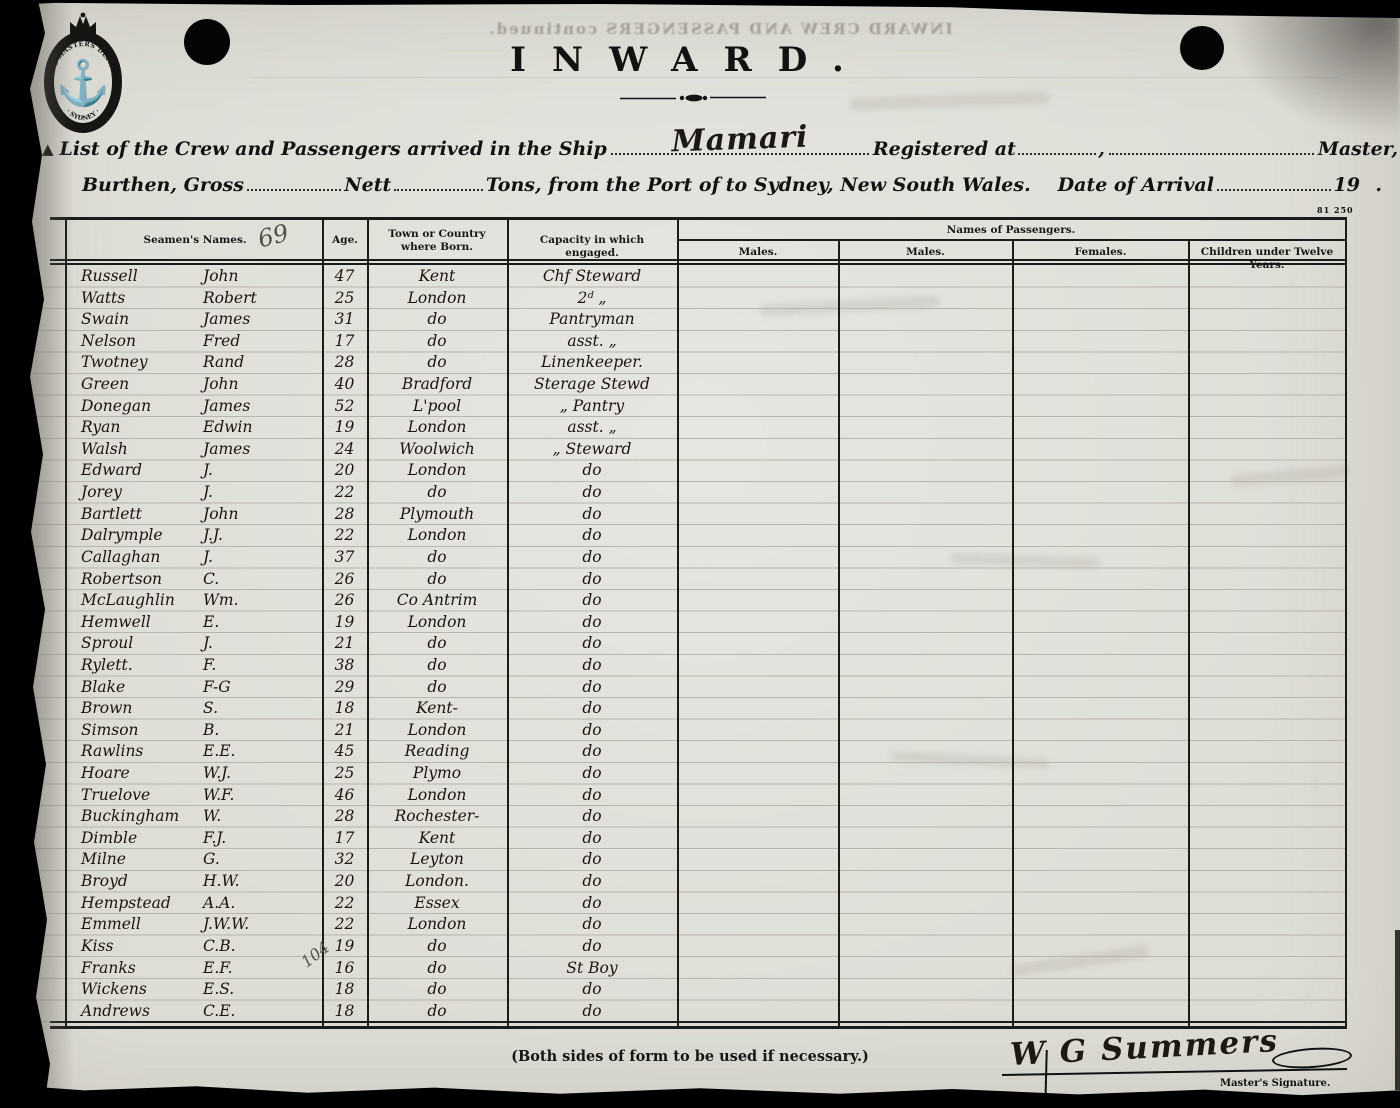 Image resolution: width=1400 pixels, height=1108 pixels. I want to click on cell-age: 28, so click(344, 816).